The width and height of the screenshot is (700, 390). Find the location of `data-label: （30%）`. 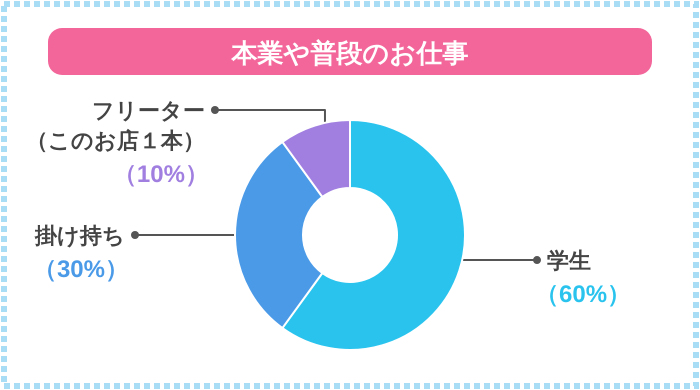

data-label: （30%） is located at coordinates (80, 269).